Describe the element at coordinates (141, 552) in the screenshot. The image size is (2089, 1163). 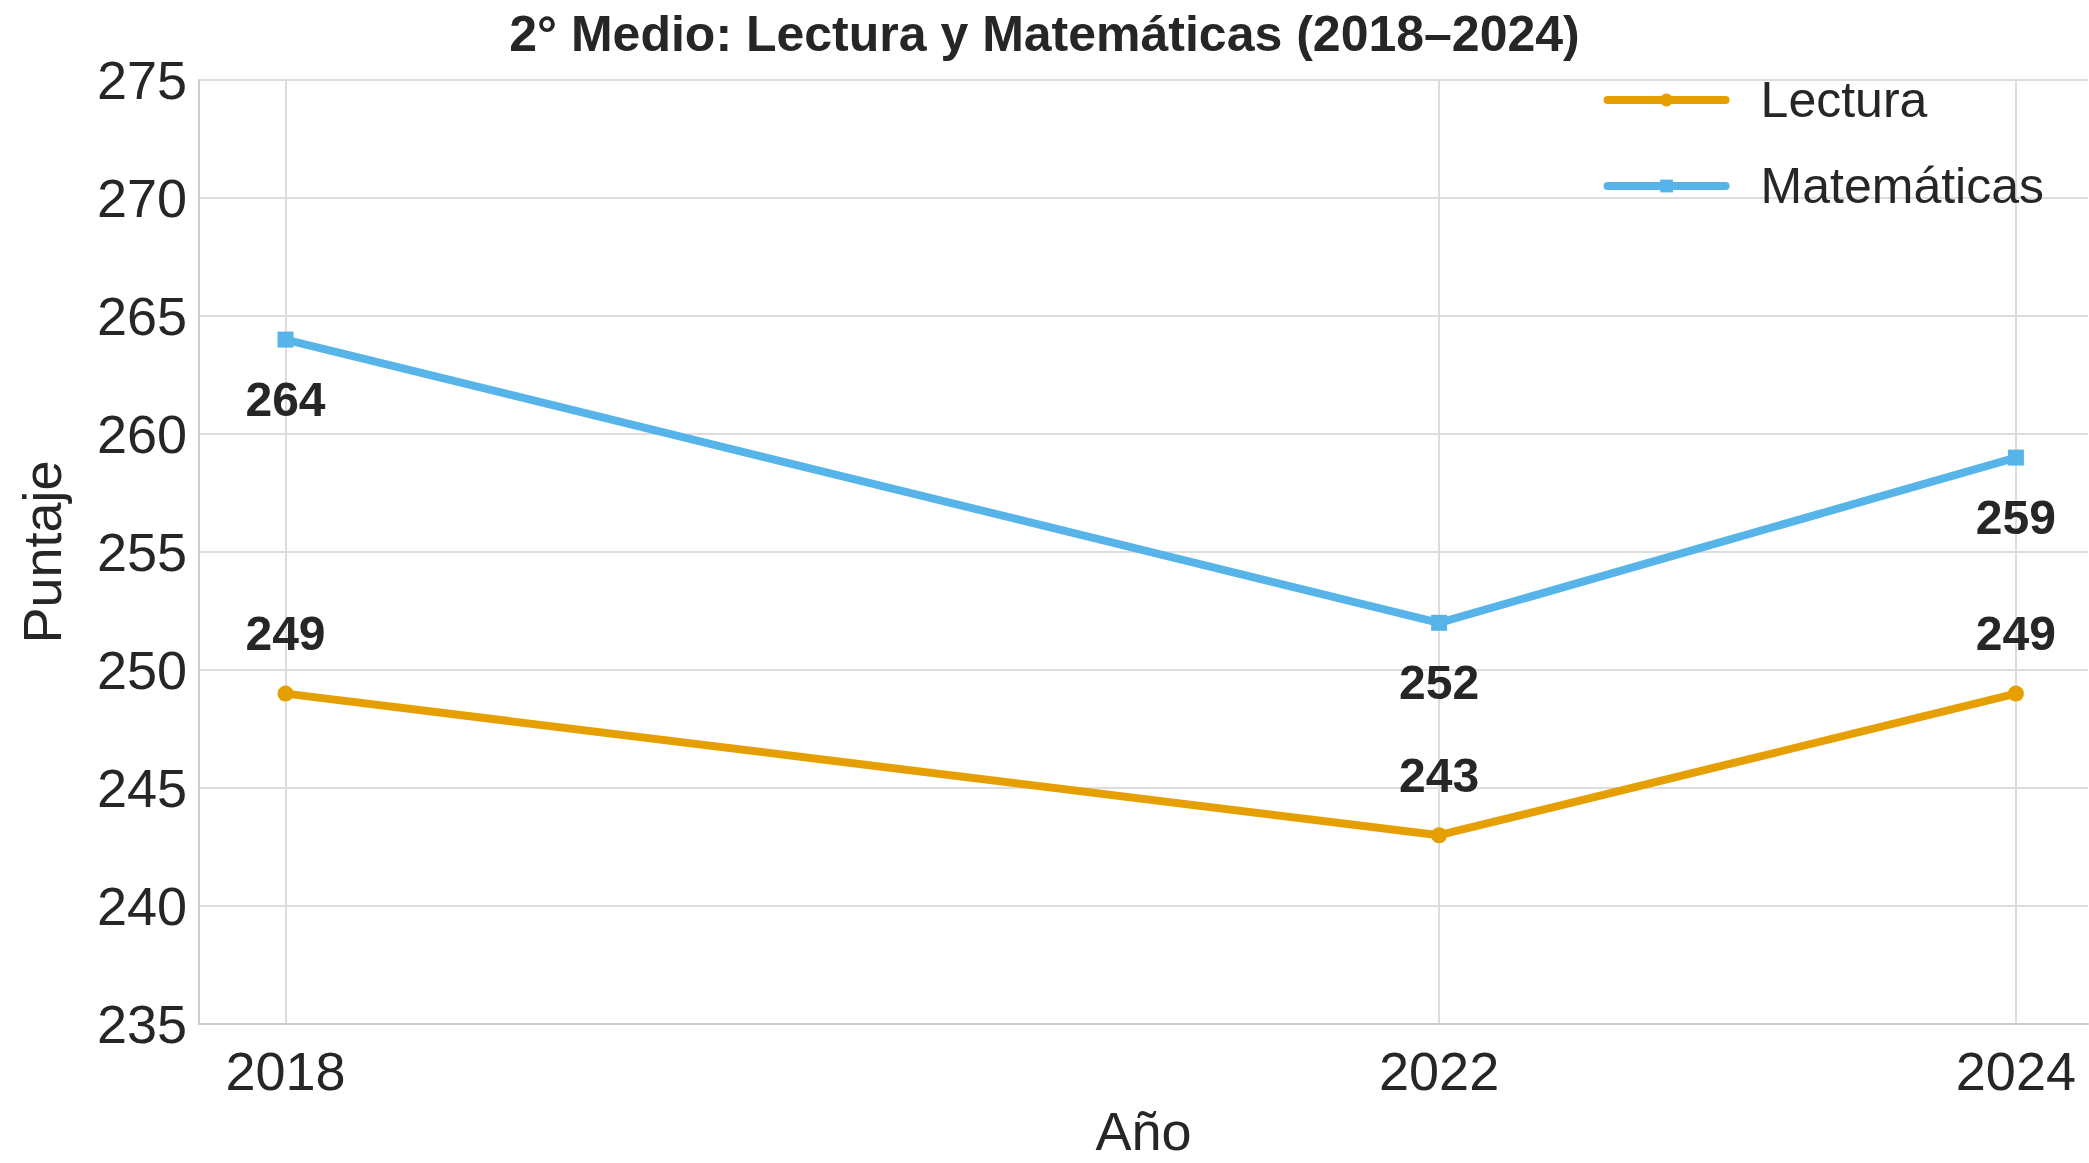
I see `y-tick-label: 255` at that location.